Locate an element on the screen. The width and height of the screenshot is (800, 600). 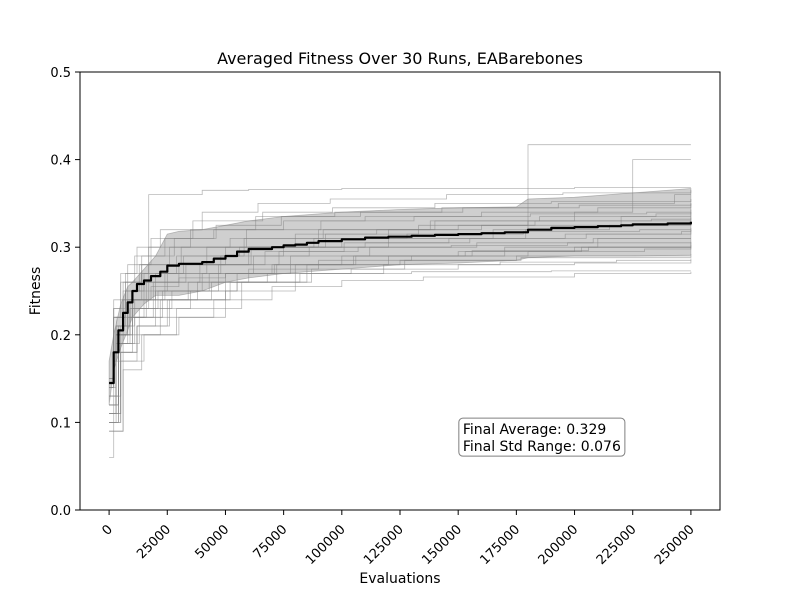
y-tick-label: 0.2 is located at coordinates (60, 336).